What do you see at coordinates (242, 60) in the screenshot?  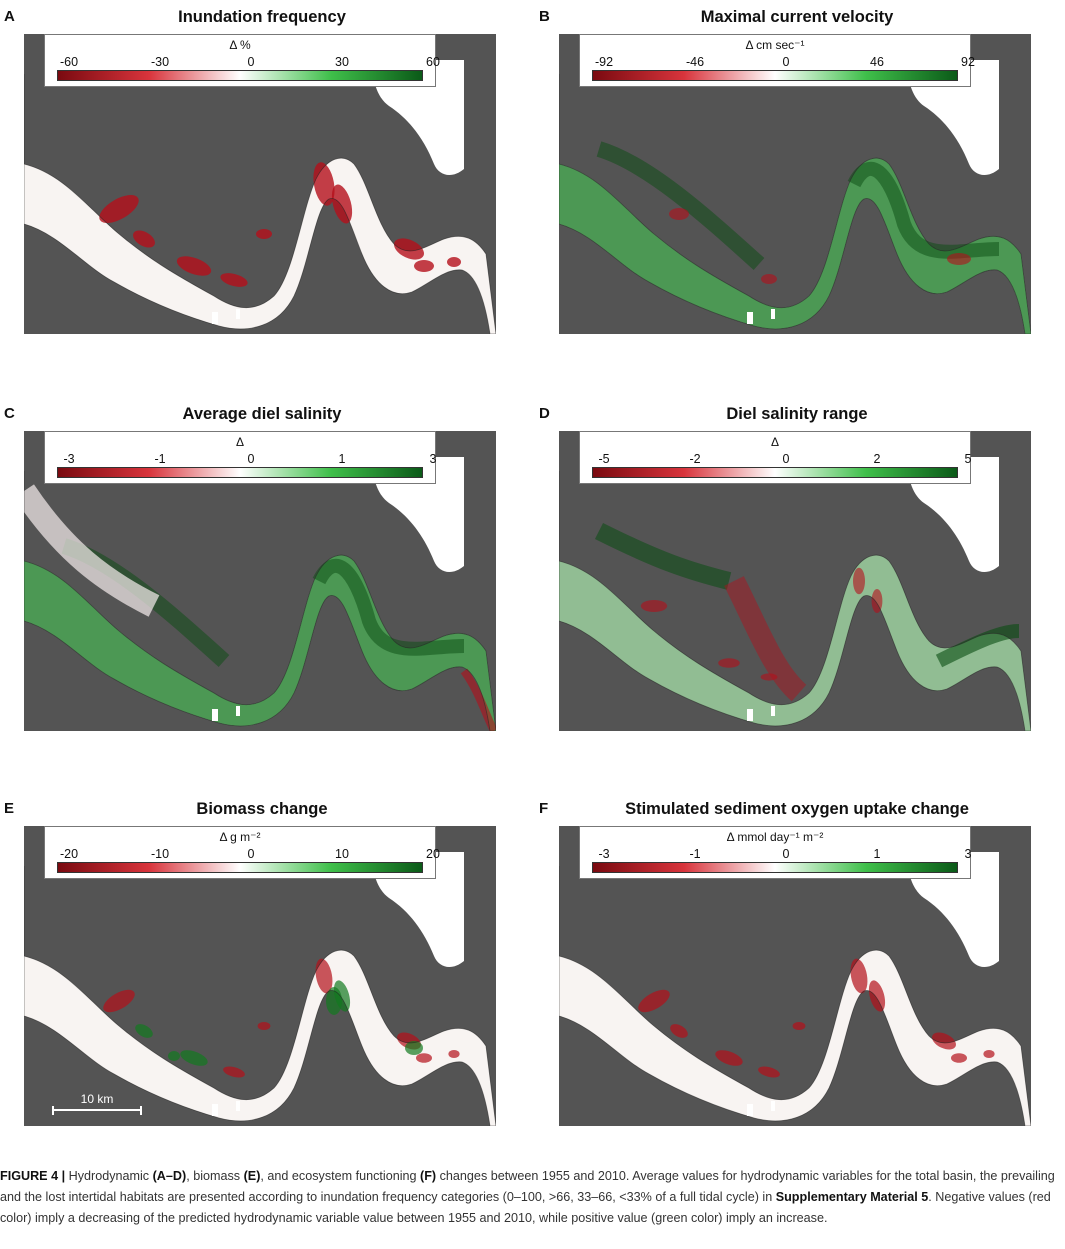 I see `colorbar: Δ % -60 -30 0 30 60` at bounding box center [242, 60].